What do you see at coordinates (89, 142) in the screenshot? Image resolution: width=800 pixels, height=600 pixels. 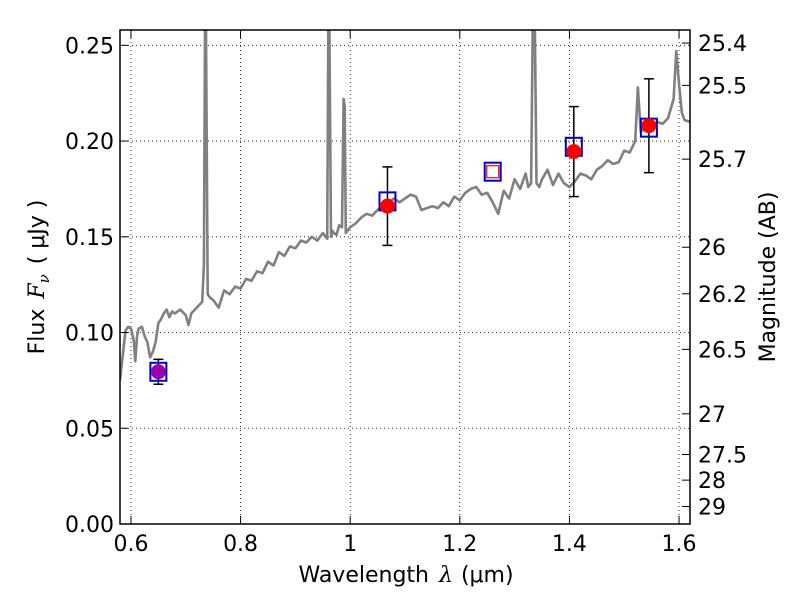 I see `y-tick-label: 0.20` at bounding box center [89, 142].